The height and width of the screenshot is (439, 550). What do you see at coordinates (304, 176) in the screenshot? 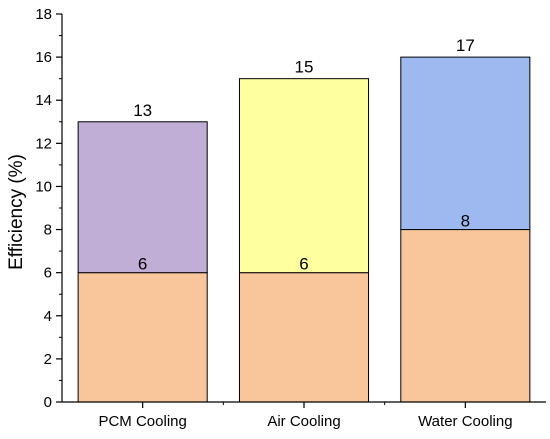
I see `bar-top-air-cooling` at bounding box center [304, 176].